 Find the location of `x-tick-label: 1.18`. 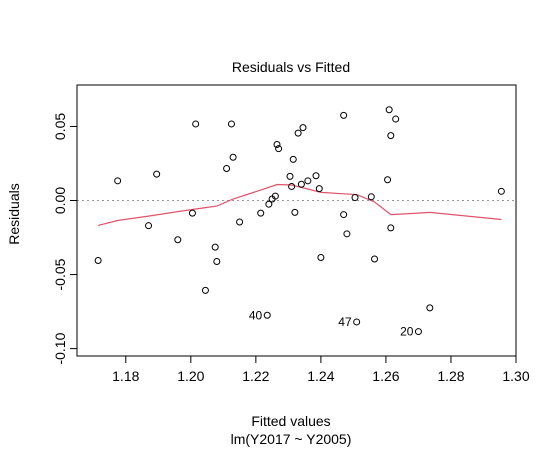

x-tick-label: 1.18 is located at coordinates (125, 376).